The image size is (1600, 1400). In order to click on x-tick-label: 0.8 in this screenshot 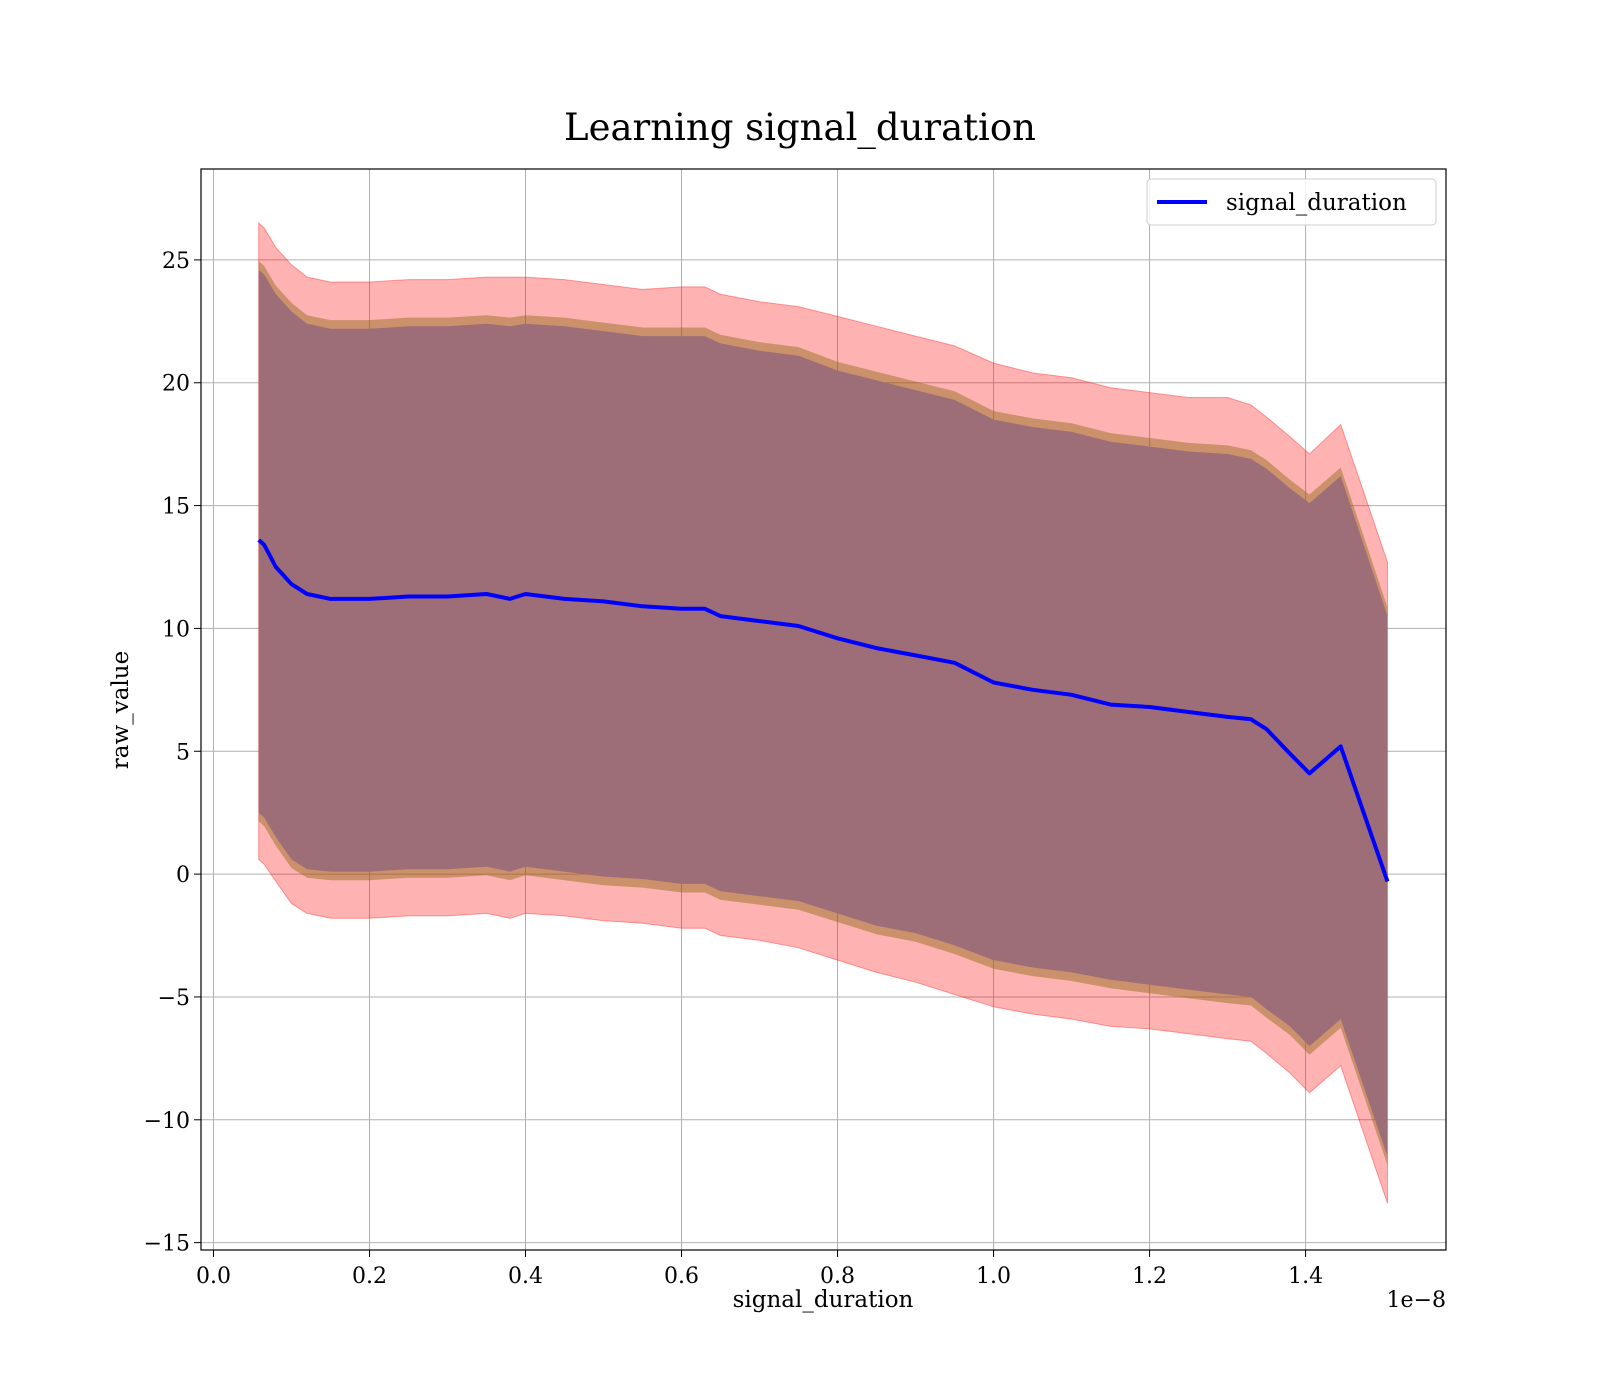, I will do `click(837, 1276)`.